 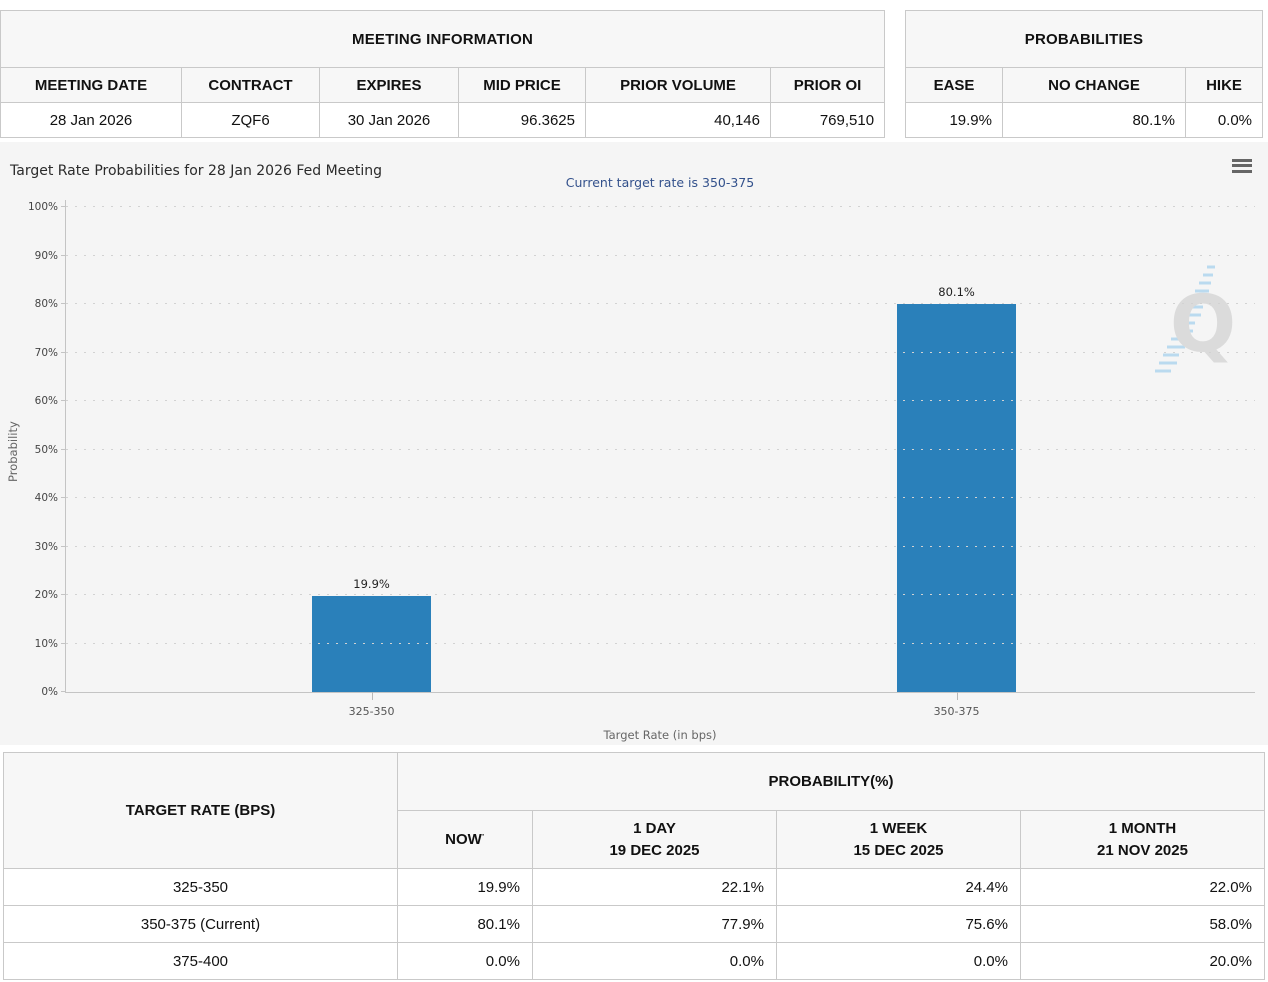 I want to click on x-axis-title: Target Rate (in bps), so click(x=660, y=735).